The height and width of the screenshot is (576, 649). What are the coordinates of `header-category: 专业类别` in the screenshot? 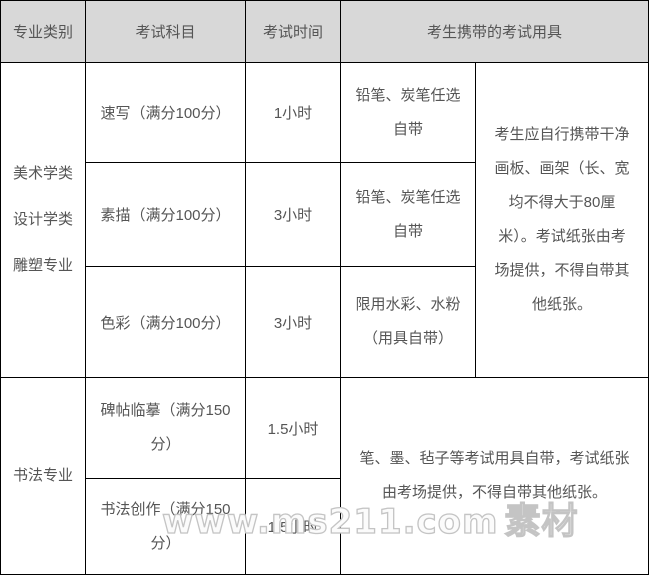 It's located at (43, 31).